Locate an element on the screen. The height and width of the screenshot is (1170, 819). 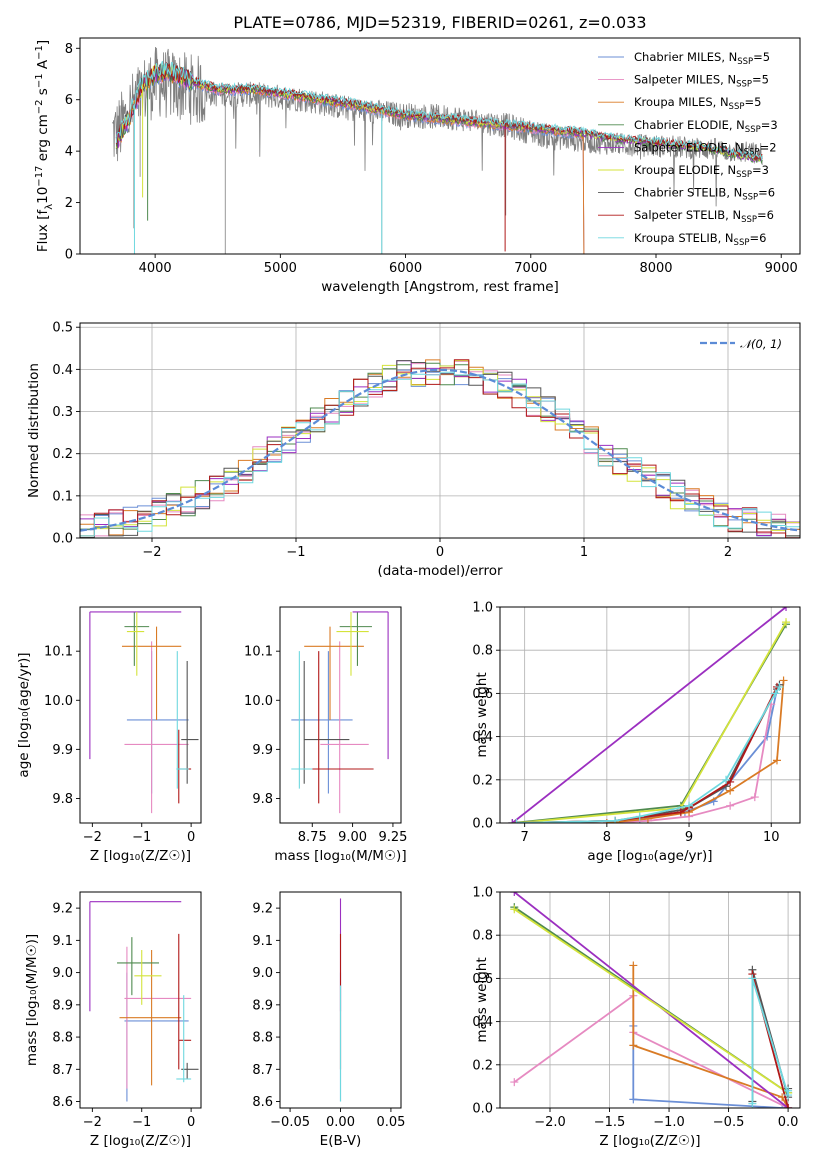
model-line-kroupa-stelib is located at coordinates (439, 110).